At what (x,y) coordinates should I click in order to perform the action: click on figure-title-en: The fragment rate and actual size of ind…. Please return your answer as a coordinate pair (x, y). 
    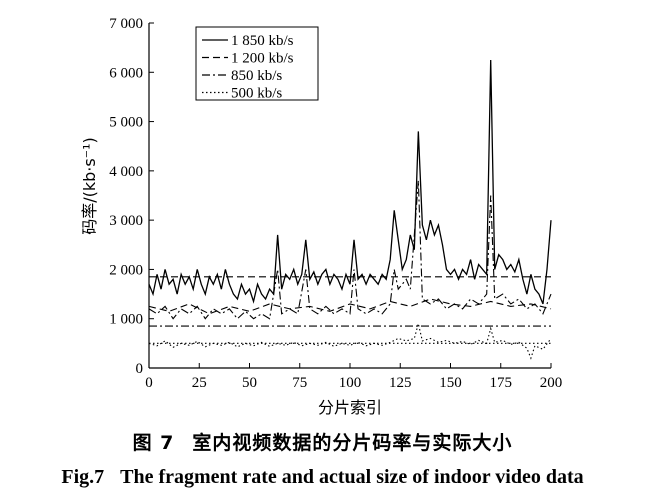
    Looking at the image, I should click on (352, 477).